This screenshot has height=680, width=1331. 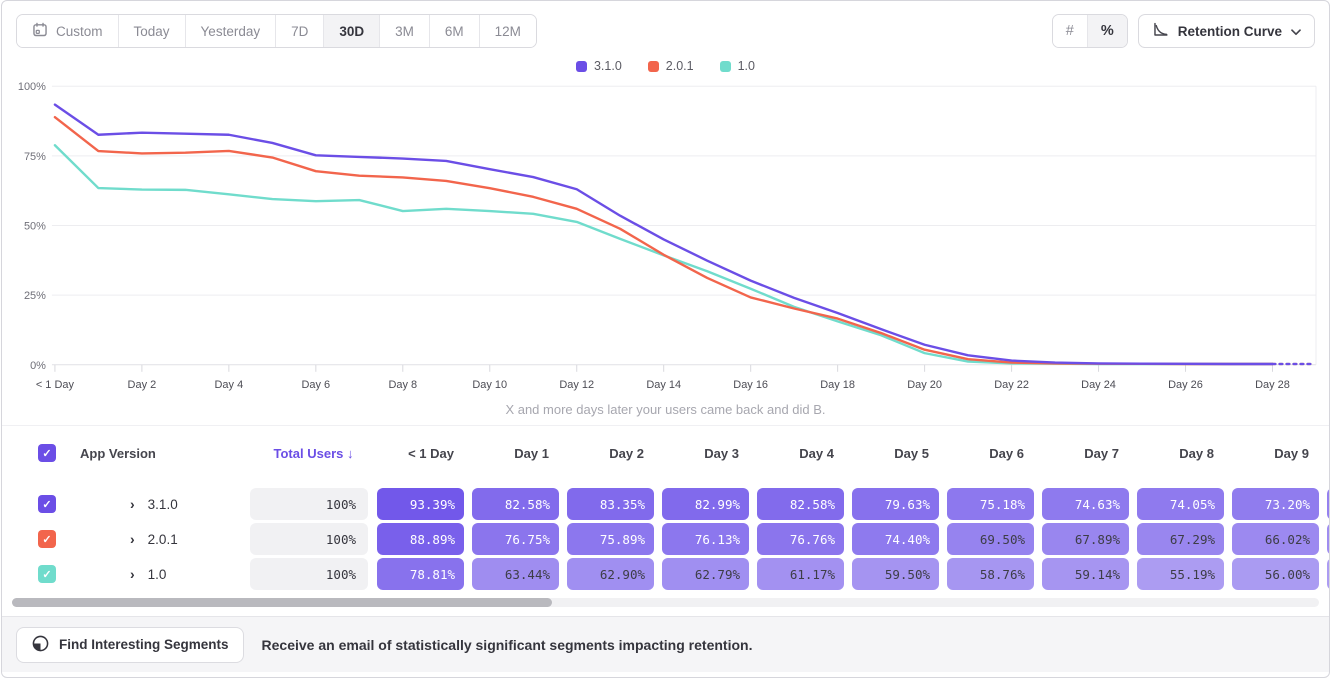 I want to click on retention-cell-day-9: 73.20%, so click(x=1275, y=504).